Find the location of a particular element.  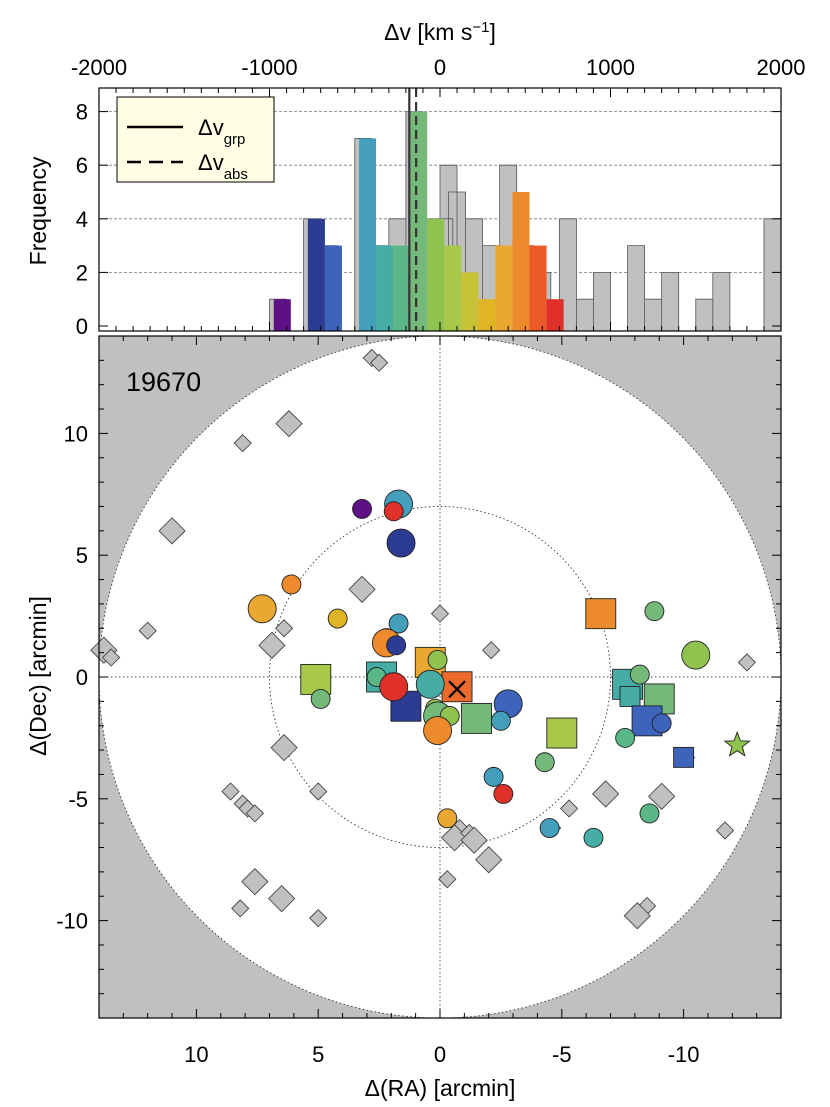

sky-y-tick-label: 5 is located at coordinates (82, 555).